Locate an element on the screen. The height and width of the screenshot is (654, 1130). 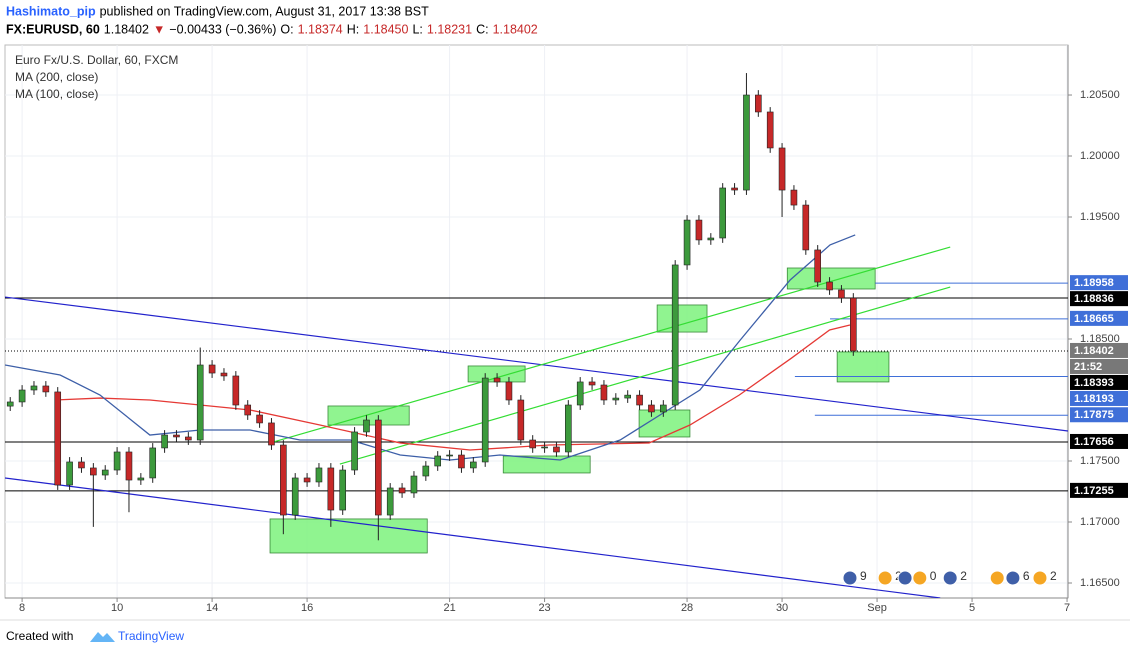
price-tag-label: 1.18402 is located at coordinates (1094, 351).